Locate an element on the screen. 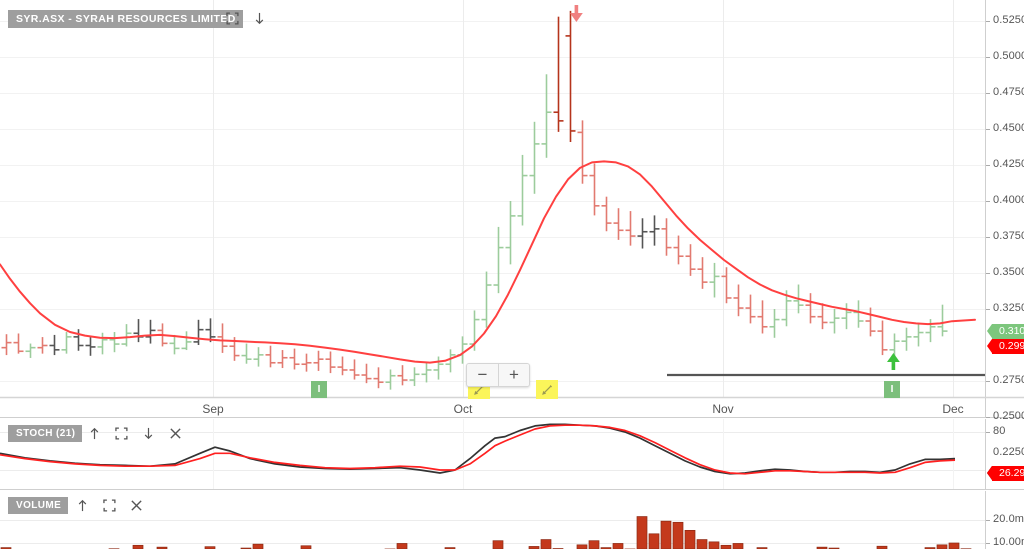  zoom-in-button: + is located at coordinates (513, 375).